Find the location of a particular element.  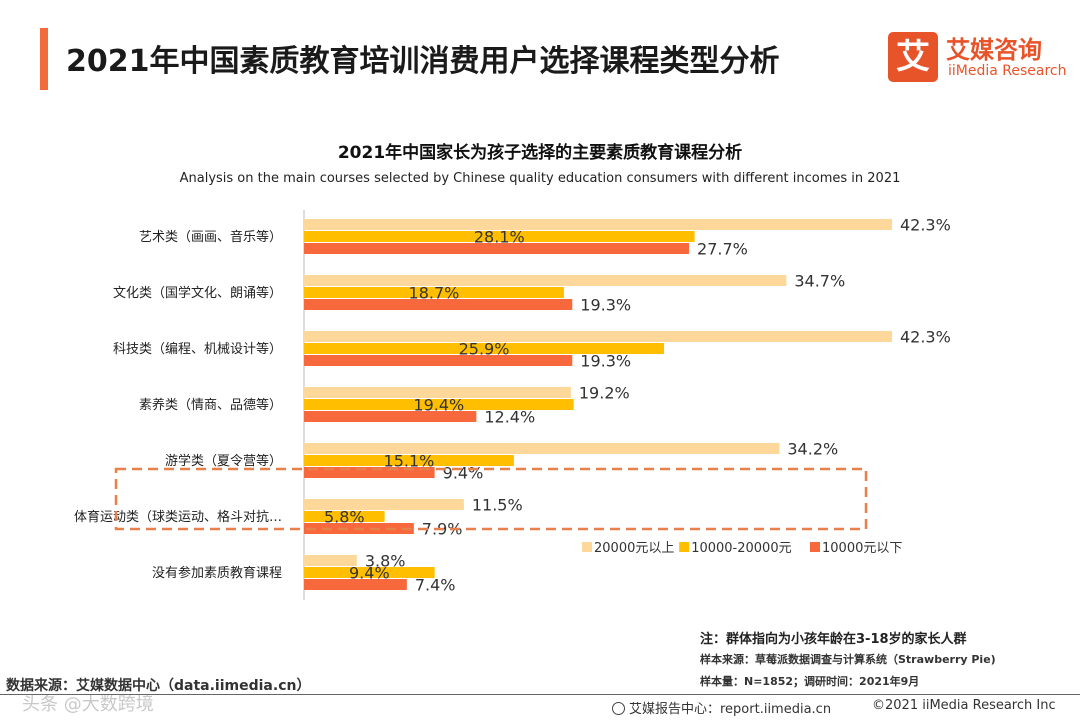

category-label: 素养类（情商、品德等） is located at coordinates (210, 405).